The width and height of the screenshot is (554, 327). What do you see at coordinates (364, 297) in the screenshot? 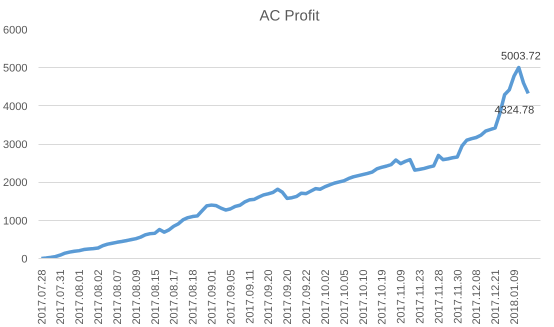
I see `x-tick-label: 2017.10.10` at bounding box center [364, 297].